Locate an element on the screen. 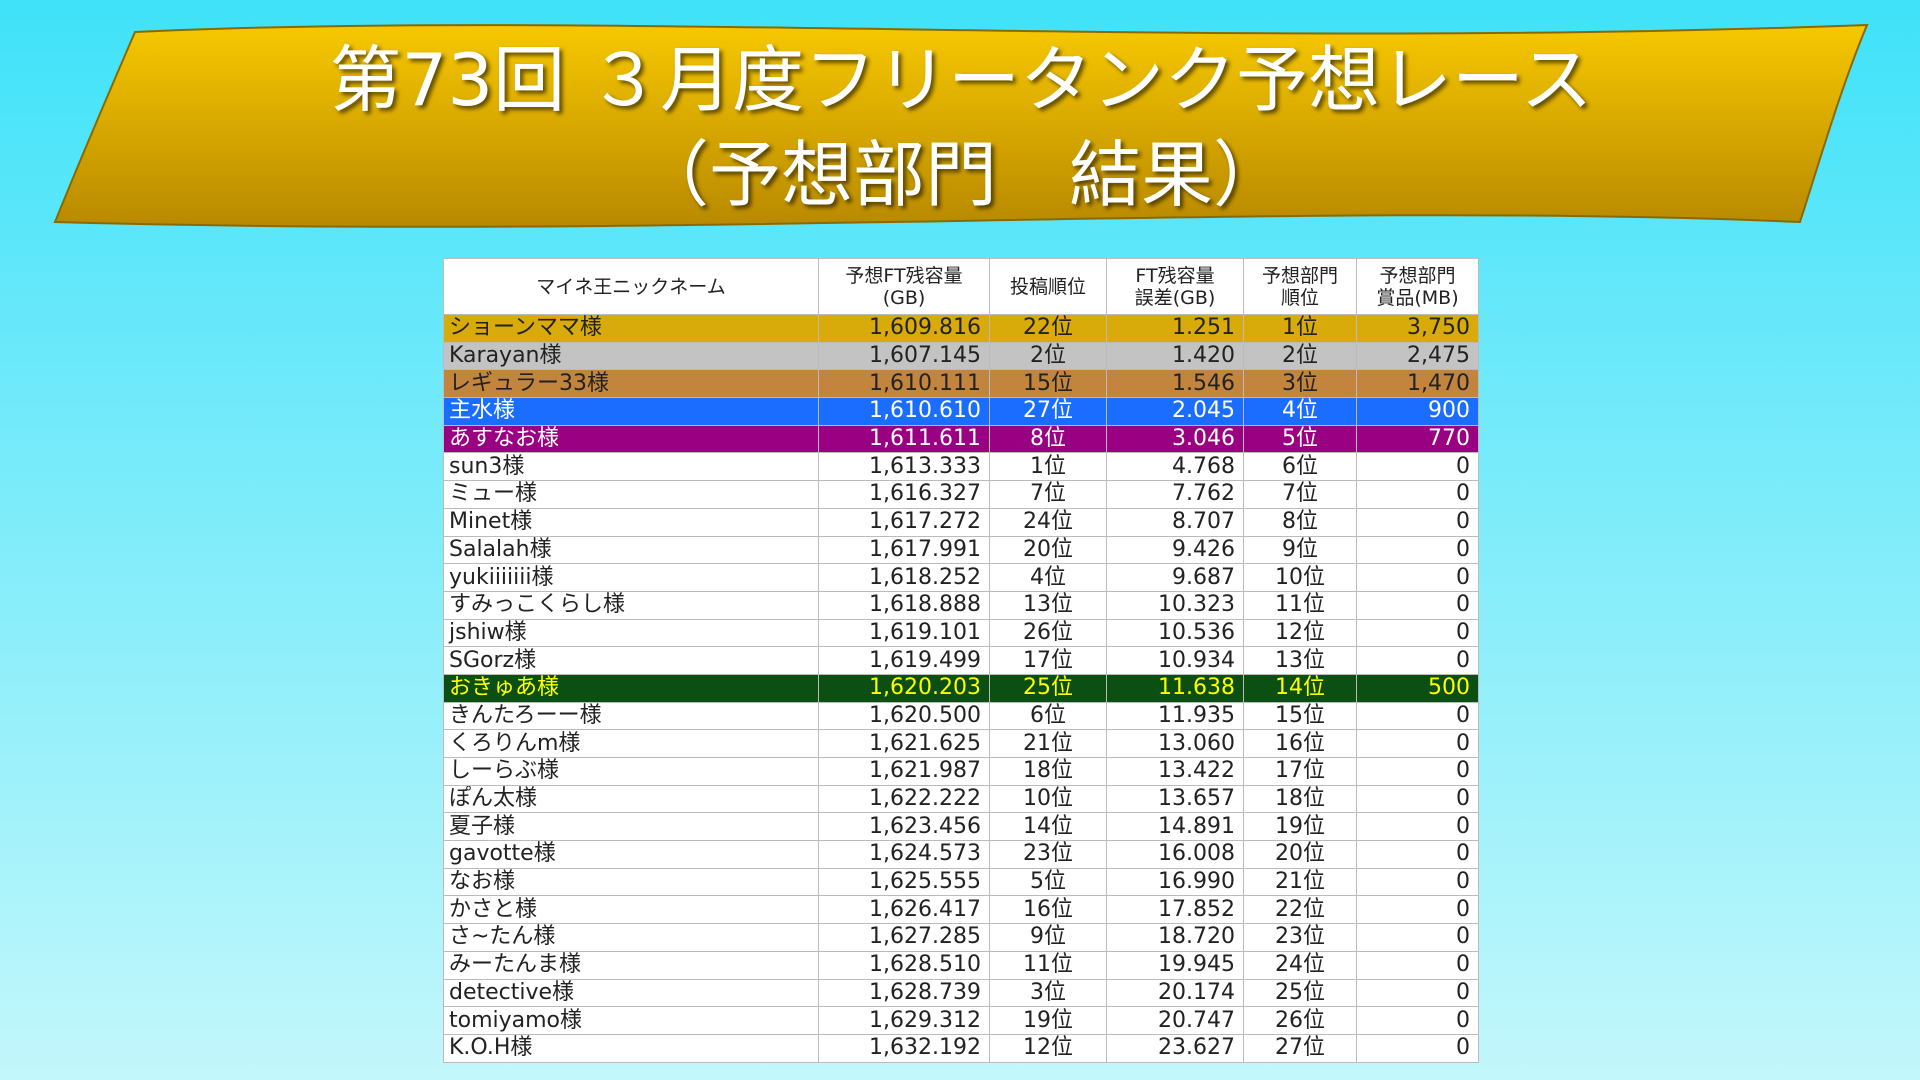  table-row: SGorz様 1,619.499 17位 10.934 13位 0 is located at coordinates (961, 660).